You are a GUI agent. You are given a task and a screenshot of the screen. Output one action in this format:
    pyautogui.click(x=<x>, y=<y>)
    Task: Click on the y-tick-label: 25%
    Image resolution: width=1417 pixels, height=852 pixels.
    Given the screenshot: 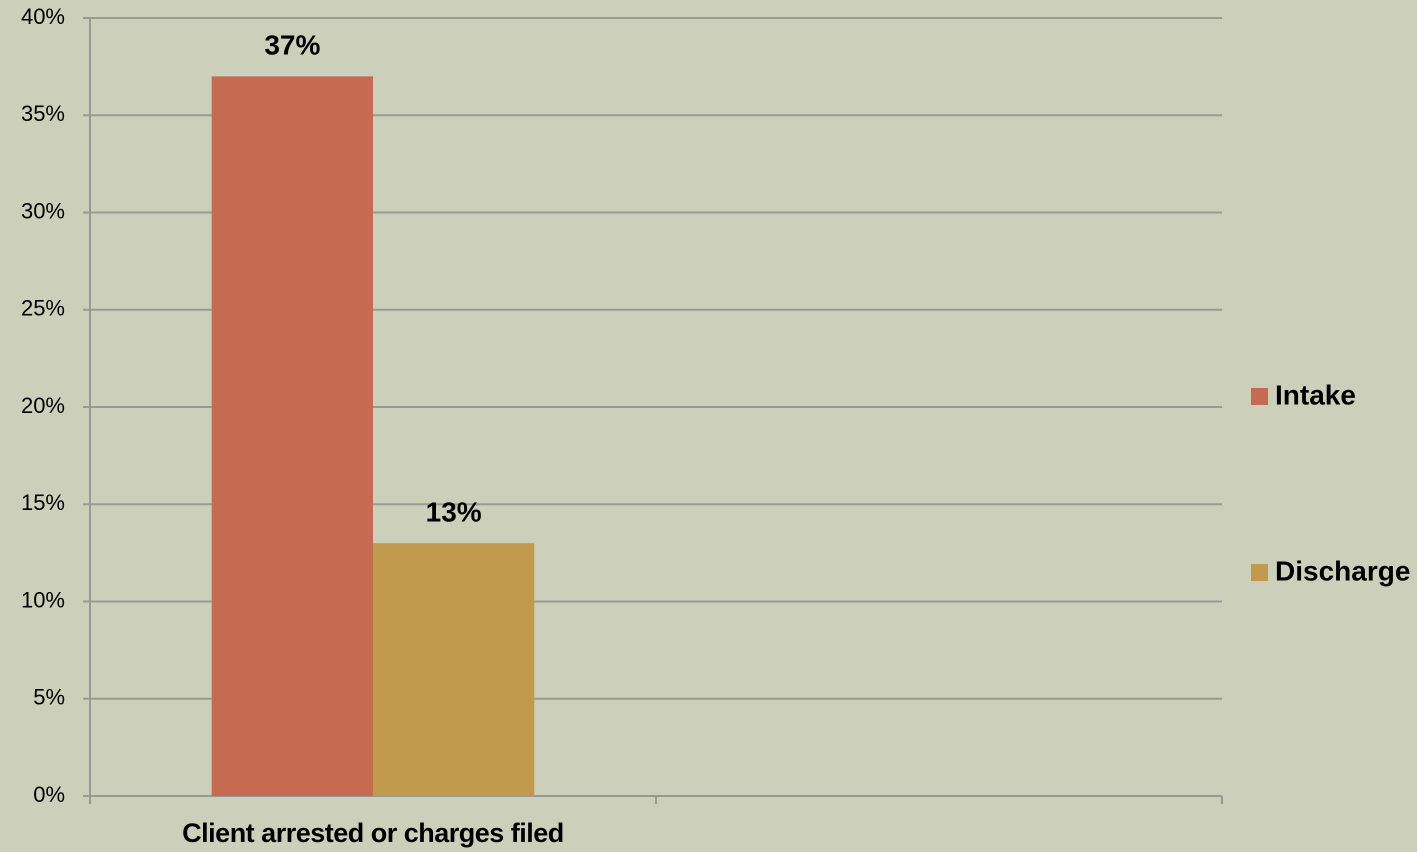 What is the action you would take?
    pyautogui.click(x=43, y=308)
    